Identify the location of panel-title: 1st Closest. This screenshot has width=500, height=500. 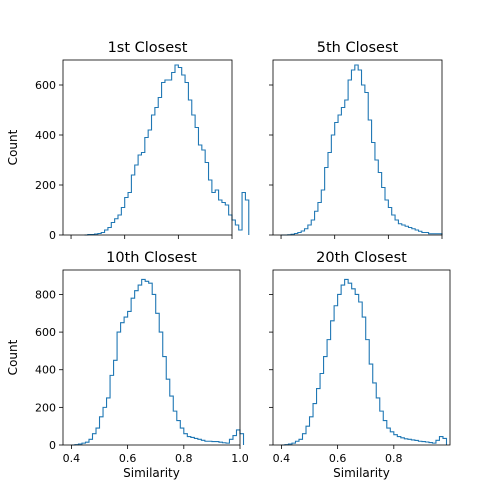
(148, 48).